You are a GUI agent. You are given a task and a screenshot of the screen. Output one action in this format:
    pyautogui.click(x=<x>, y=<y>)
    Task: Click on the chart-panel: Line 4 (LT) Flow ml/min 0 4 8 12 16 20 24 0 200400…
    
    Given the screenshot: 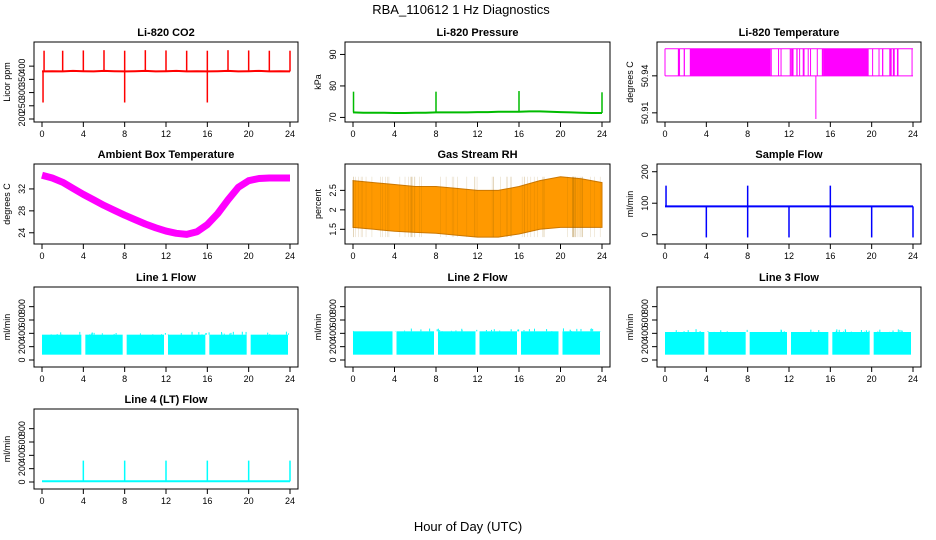 What is the action you would take?
    pyautogui.click(x=150, y=450)
    